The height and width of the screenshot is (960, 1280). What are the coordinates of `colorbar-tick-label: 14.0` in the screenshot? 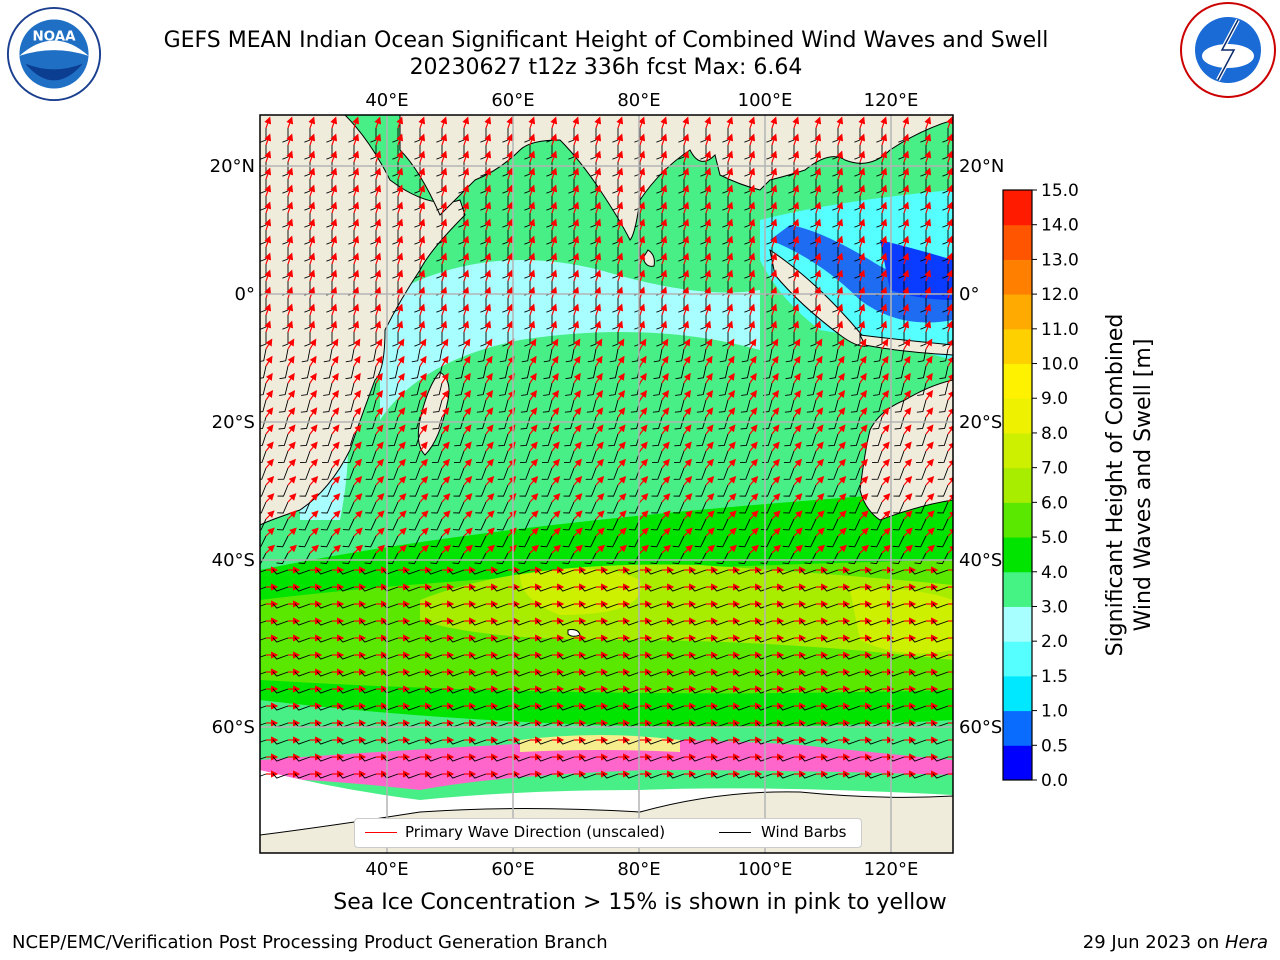 It's located at (1060, 226).